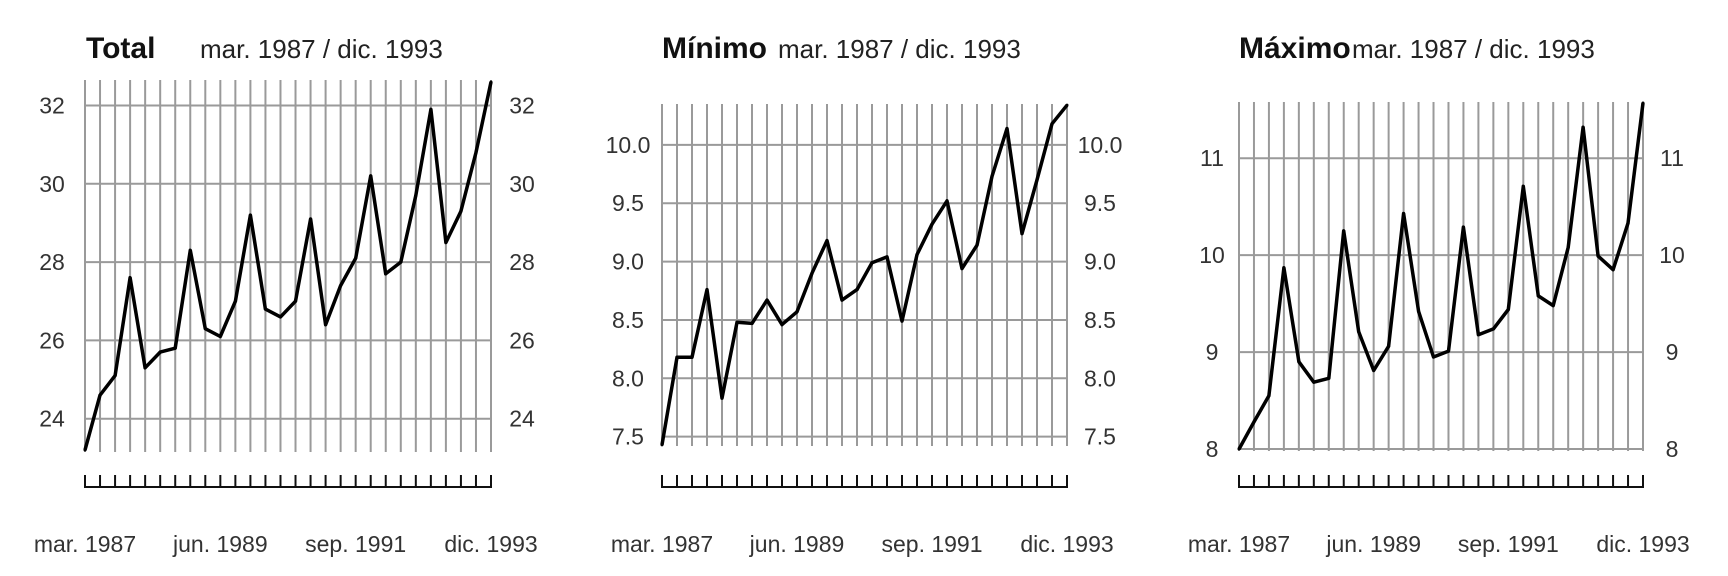 Image resolution: width=1728 pixels, height=576 pixels. What do you see at coordinates (1212, 158) in the screenshot?
I see `y-tick-label-left: 11` at bounding box center [1212, 158].